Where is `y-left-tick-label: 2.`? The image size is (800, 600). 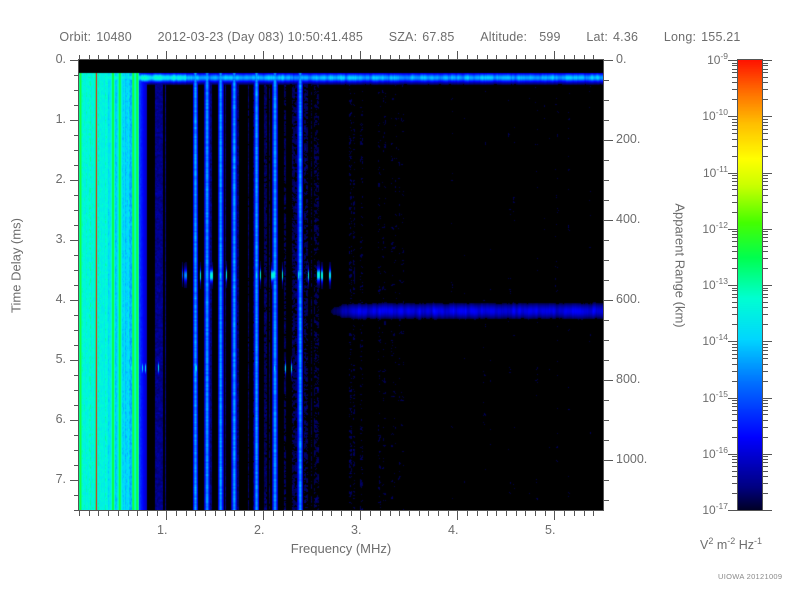
y-left-tick-label: 2. is located at coordinates (60, 179).